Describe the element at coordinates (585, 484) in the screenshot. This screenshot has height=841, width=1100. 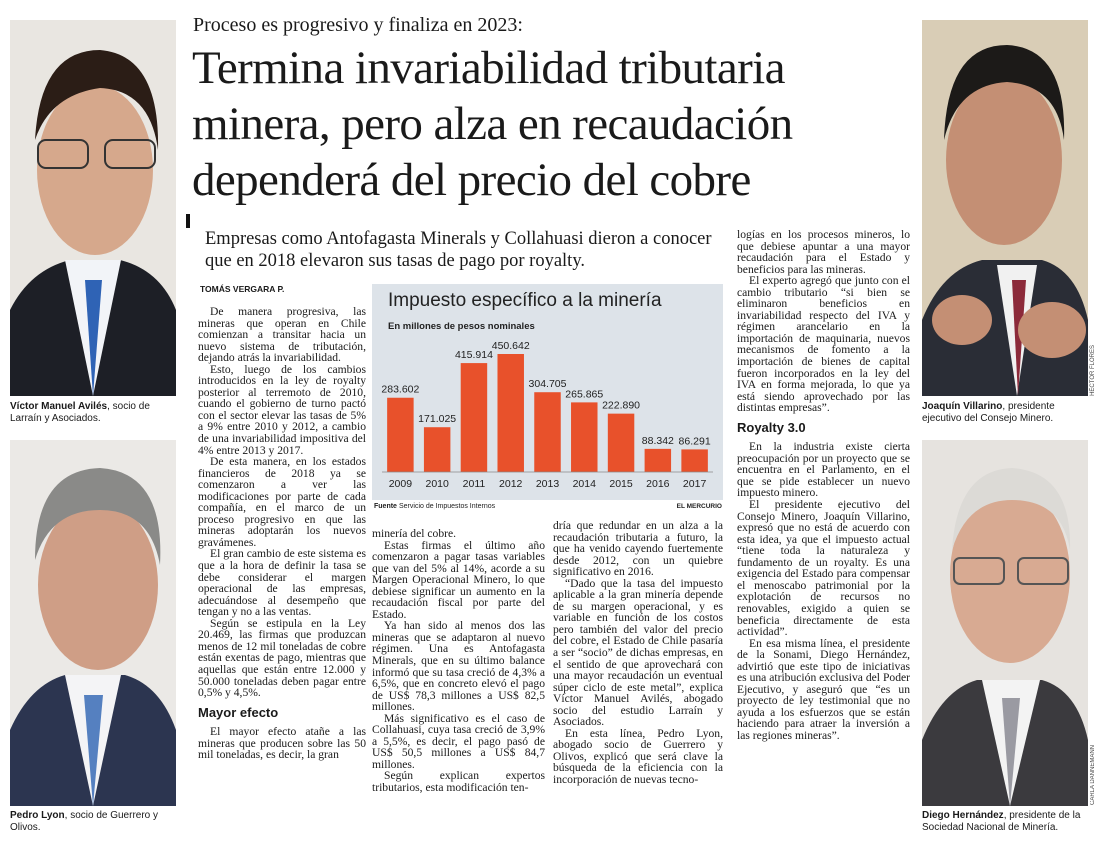
I see `x-tick-label: 2014` at that location.